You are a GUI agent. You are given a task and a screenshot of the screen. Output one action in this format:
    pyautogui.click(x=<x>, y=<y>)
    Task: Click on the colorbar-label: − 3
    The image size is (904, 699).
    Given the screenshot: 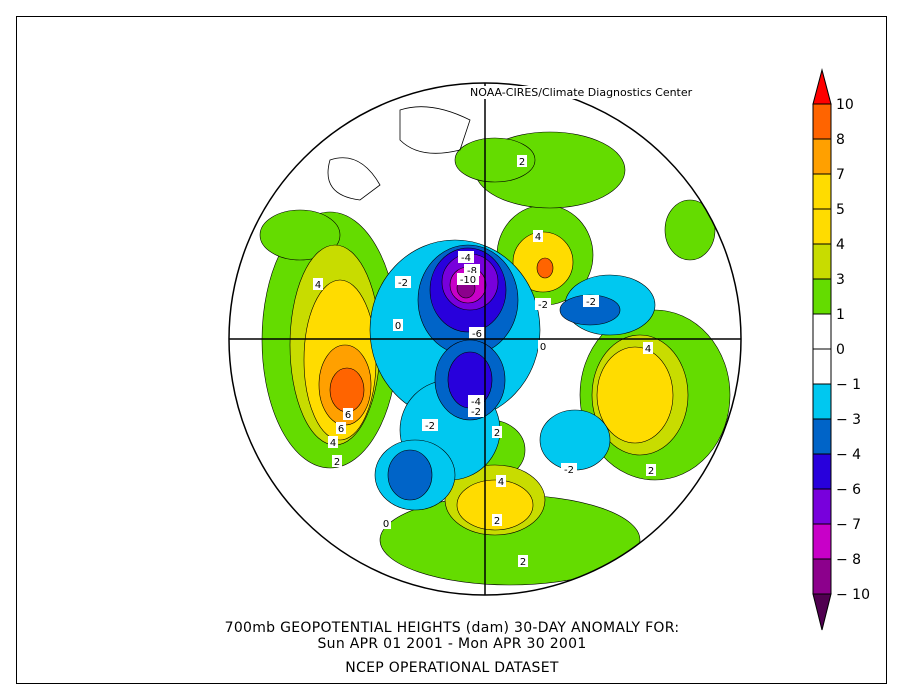 What is the action you would take?
    pyautogui.click(x=848, y=420)
    